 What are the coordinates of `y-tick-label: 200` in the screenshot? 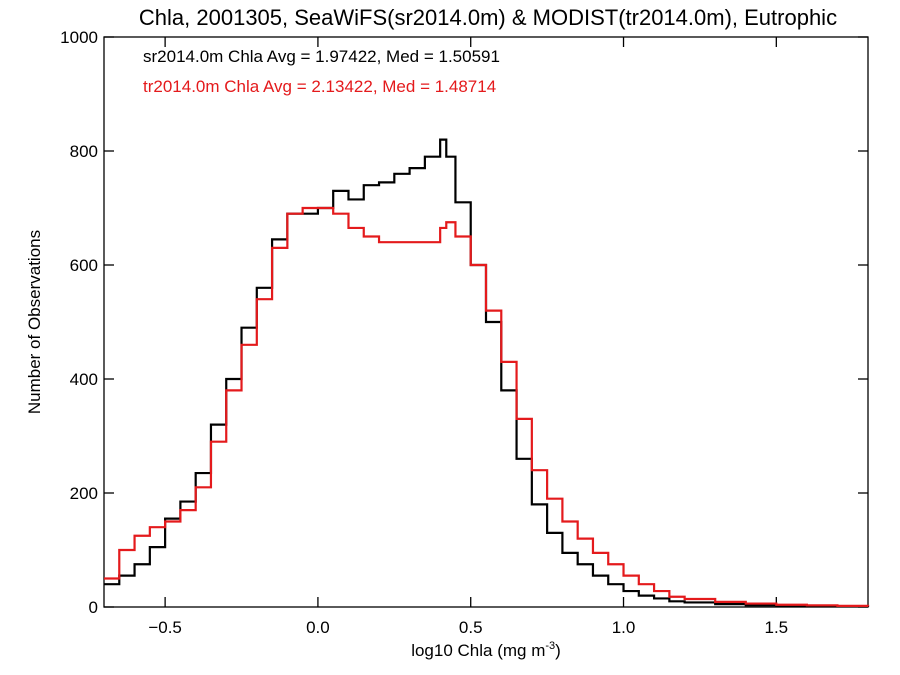 It's located at (84, 493).